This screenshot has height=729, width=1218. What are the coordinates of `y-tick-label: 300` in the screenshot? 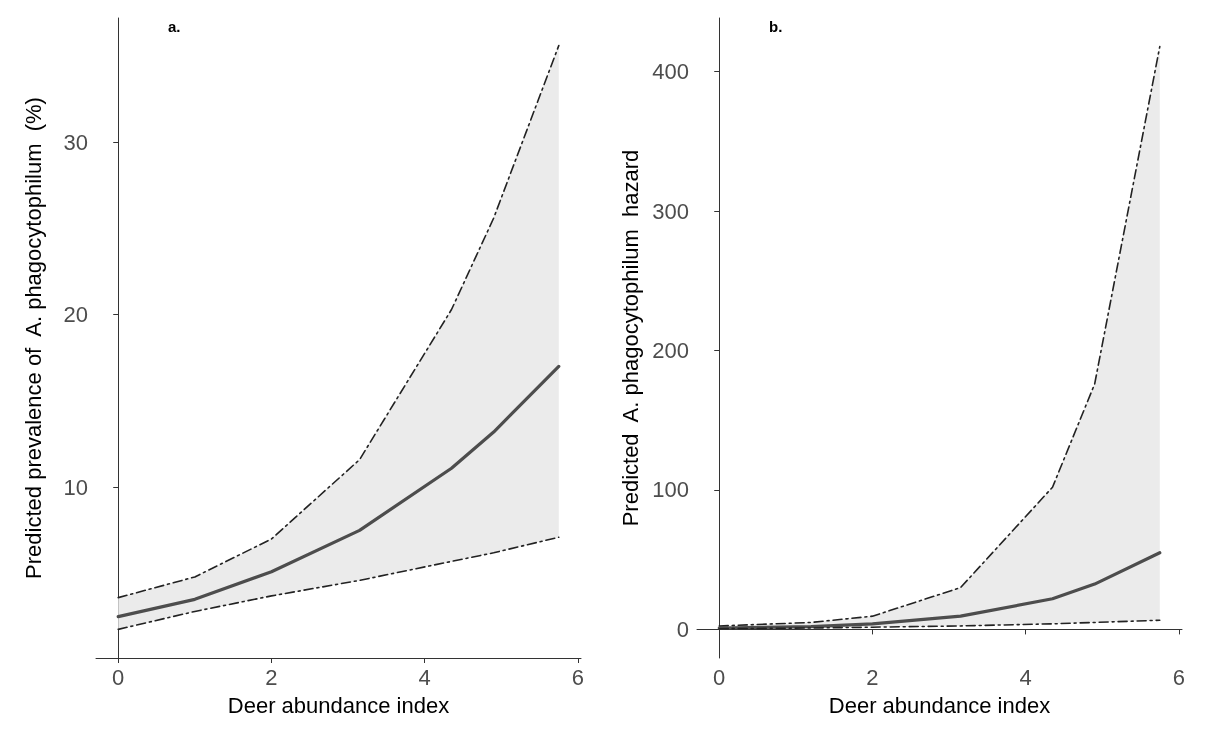 It's located at (670, 211).